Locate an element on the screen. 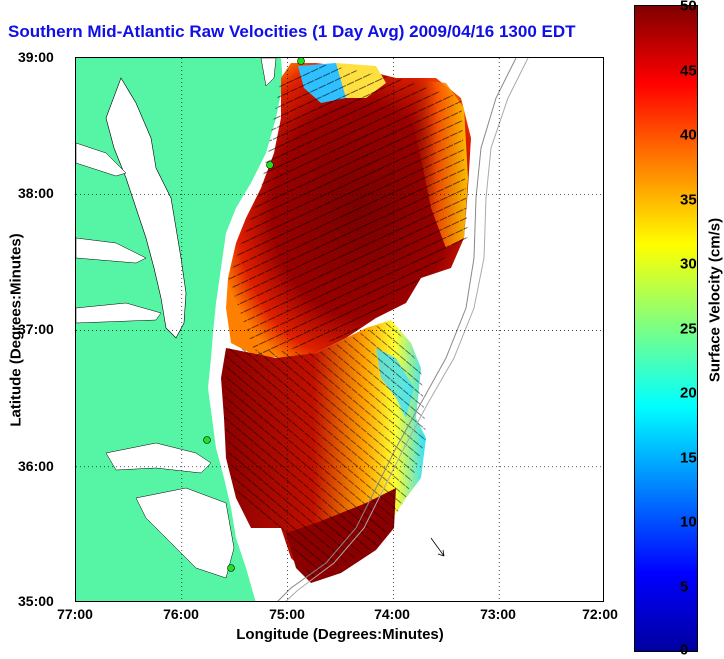  x-tick-label: 73:00 is located at coordinates (498, 614).